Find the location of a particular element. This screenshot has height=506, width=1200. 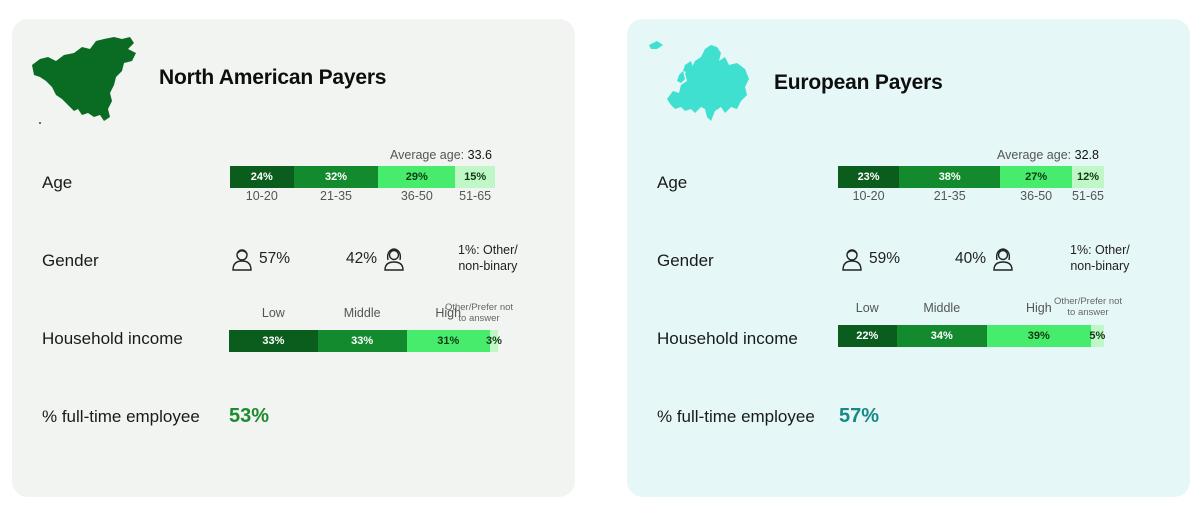

gender-female: 40% is located at coordinates (984, 259).